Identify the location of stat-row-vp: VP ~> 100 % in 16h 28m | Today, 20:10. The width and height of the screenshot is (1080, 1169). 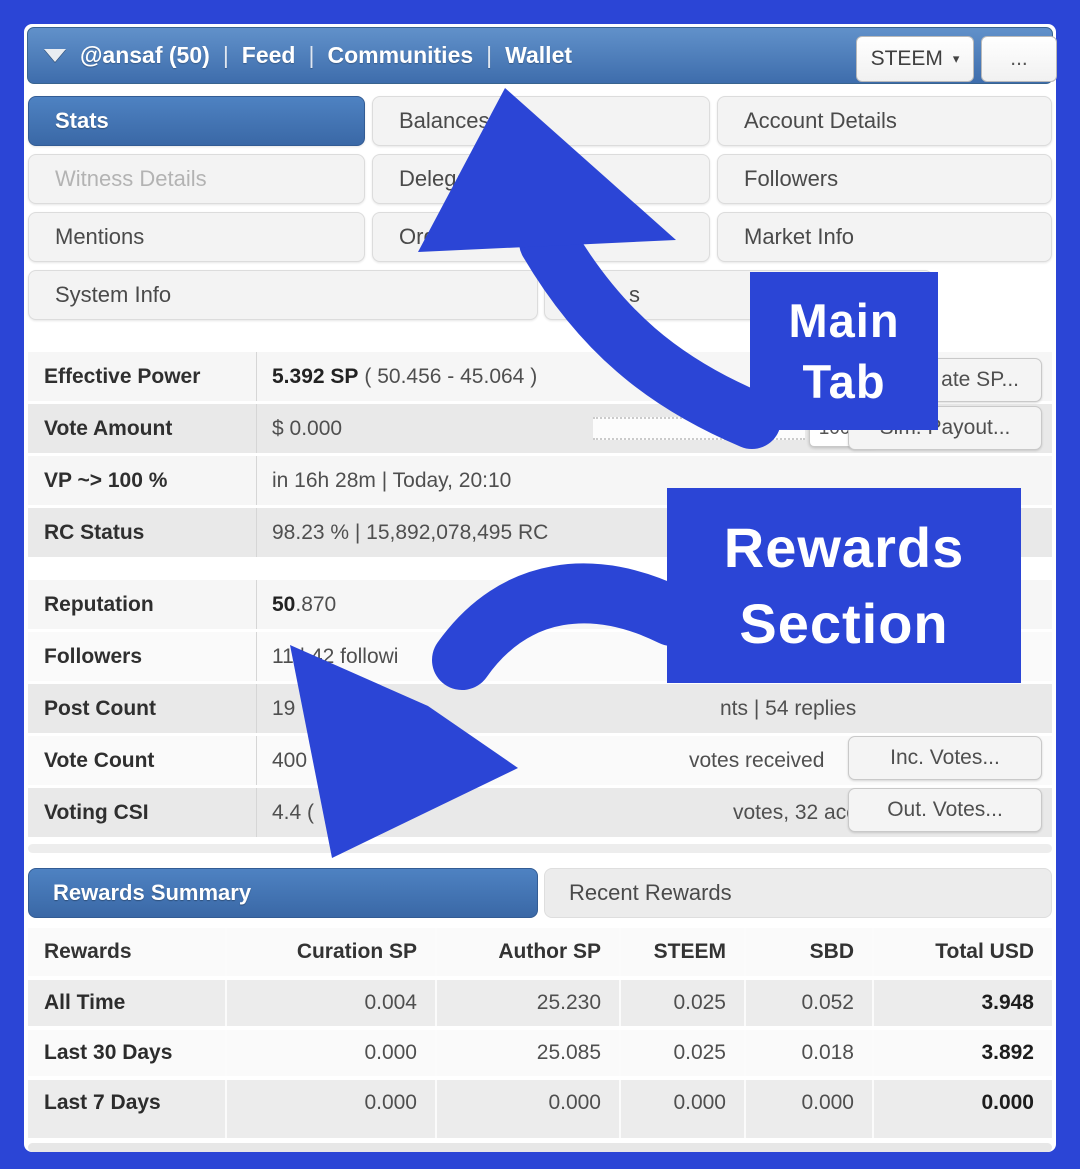
(540, 480).